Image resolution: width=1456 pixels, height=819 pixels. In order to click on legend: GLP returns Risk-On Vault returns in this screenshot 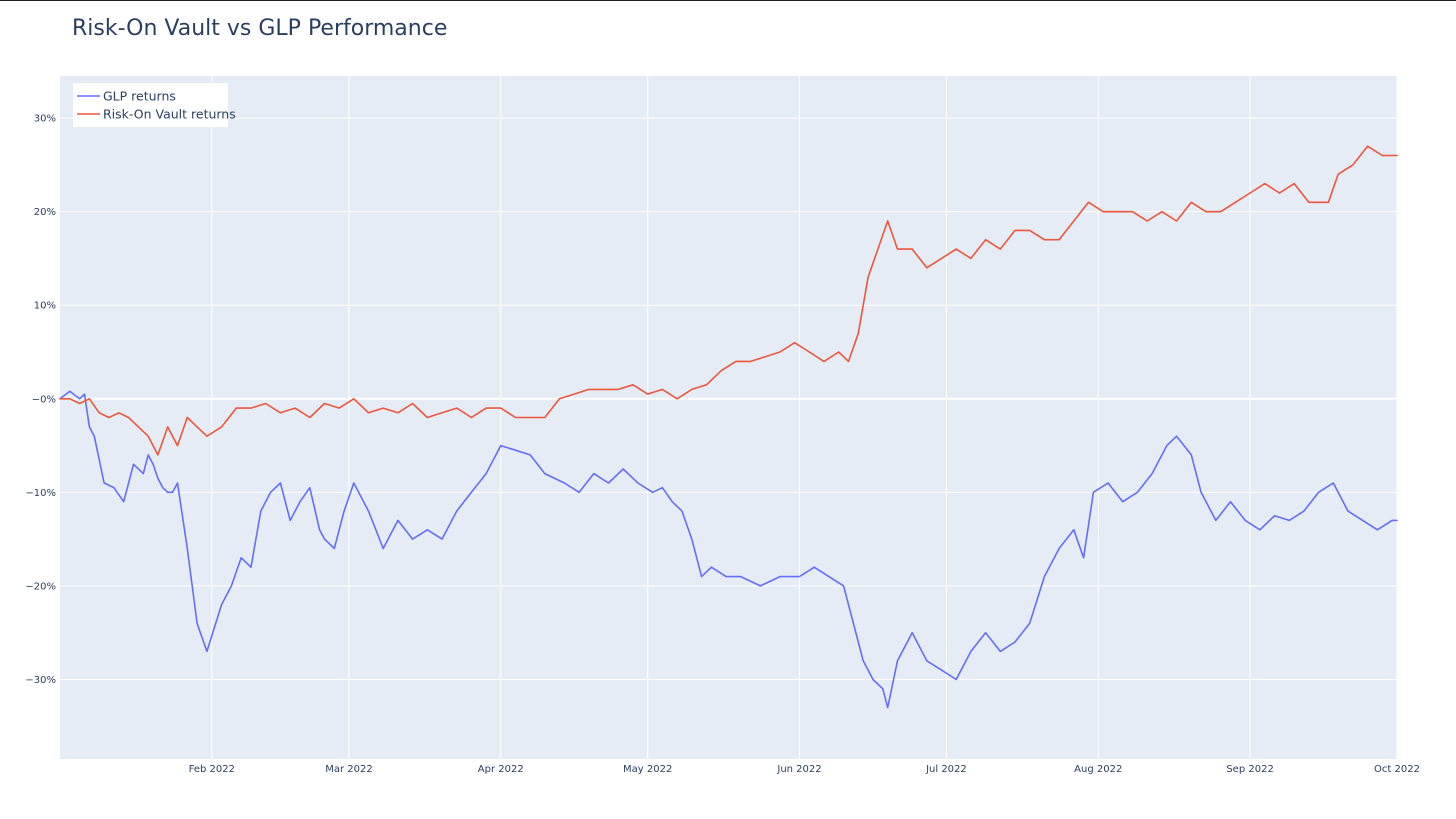, I will do `click(154, 105)`.